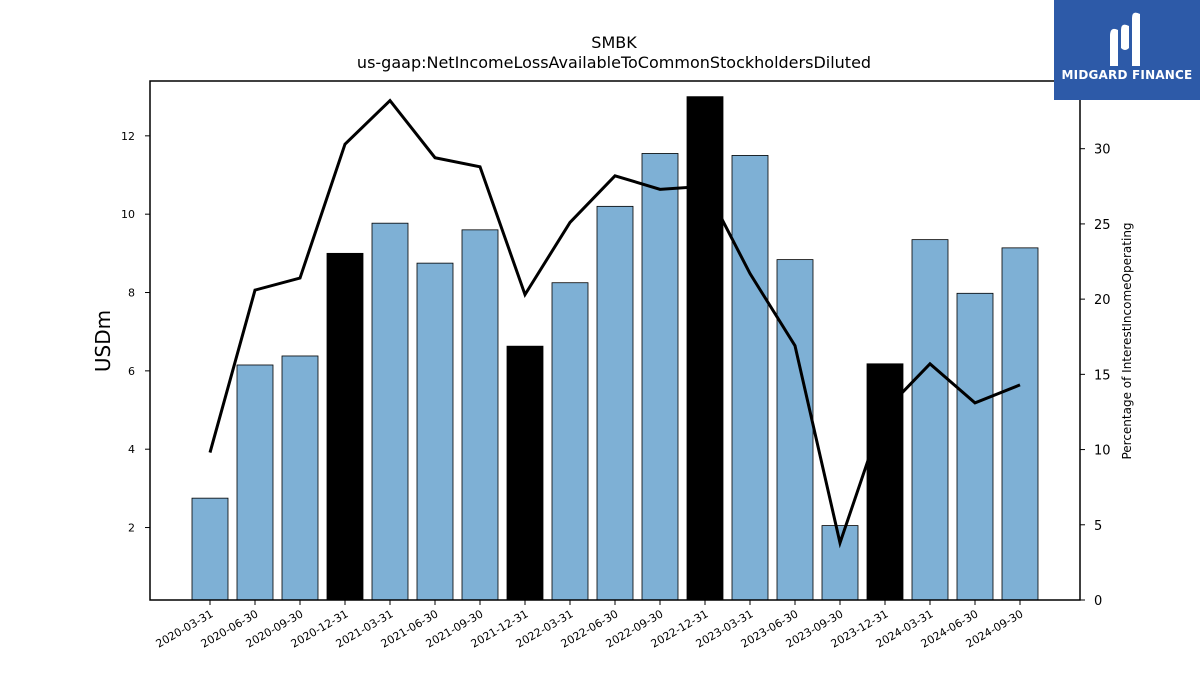  I want to click on y2-tick-label: 30, so click(1102, 150).